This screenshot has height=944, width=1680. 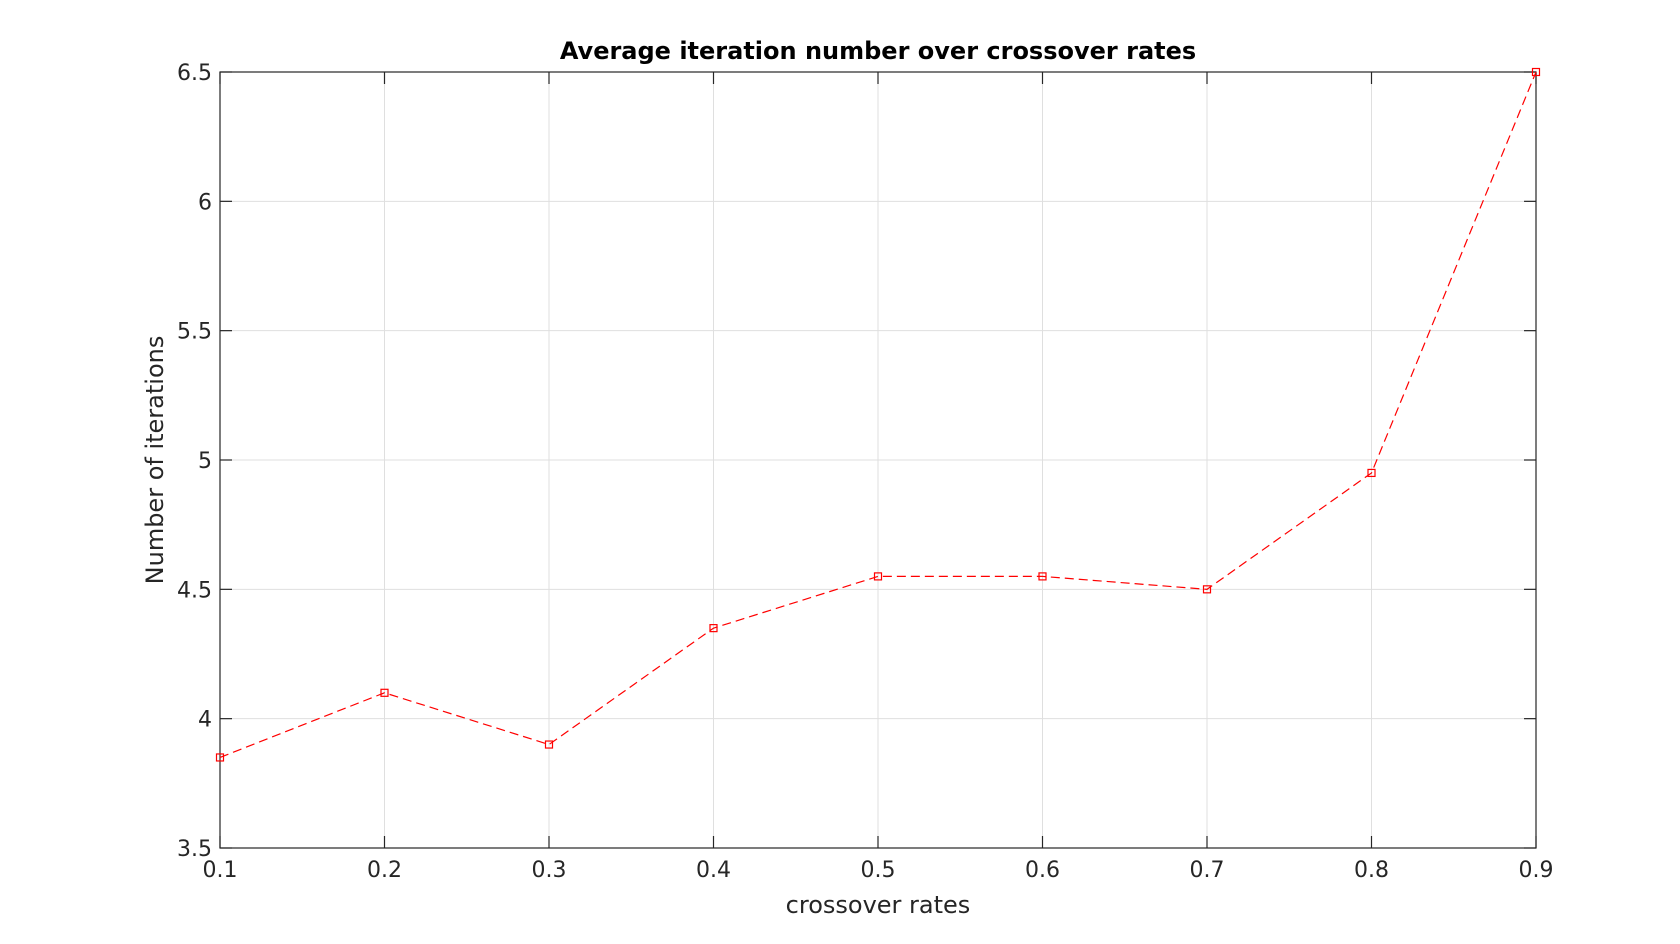 I want to click on x-tick-label: 0.6, so click(x=1042, y=870).